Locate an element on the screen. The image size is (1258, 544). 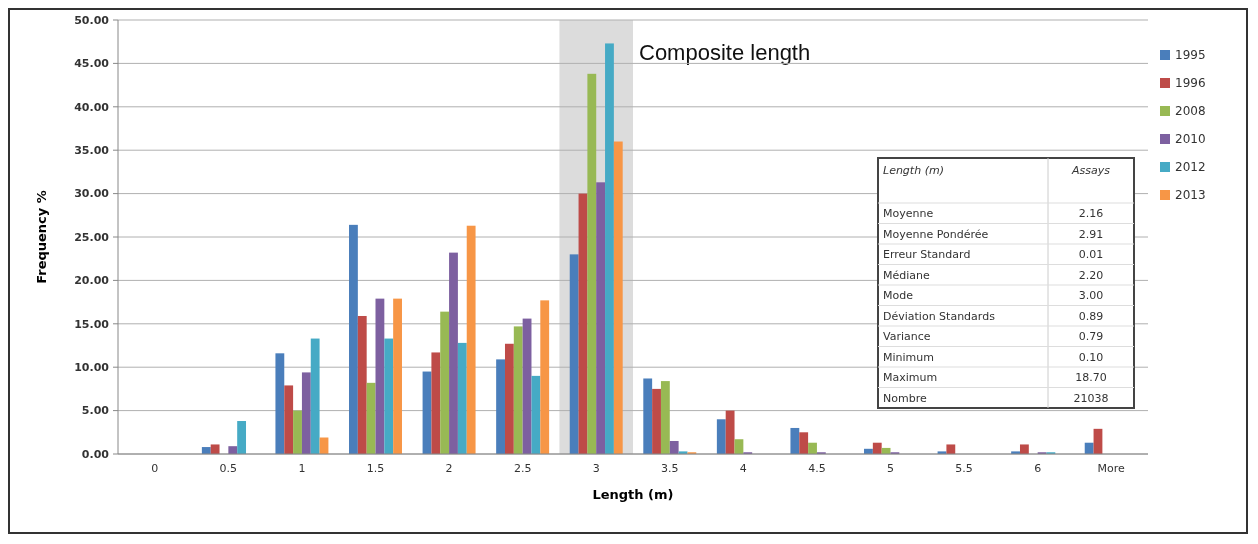
x-tick-label: 2.5 is located at coordinates (522, 468).